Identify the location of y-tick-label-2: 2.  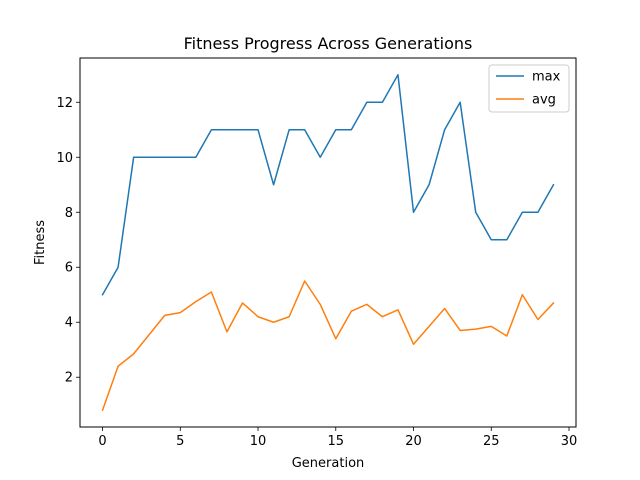
(69, 378).